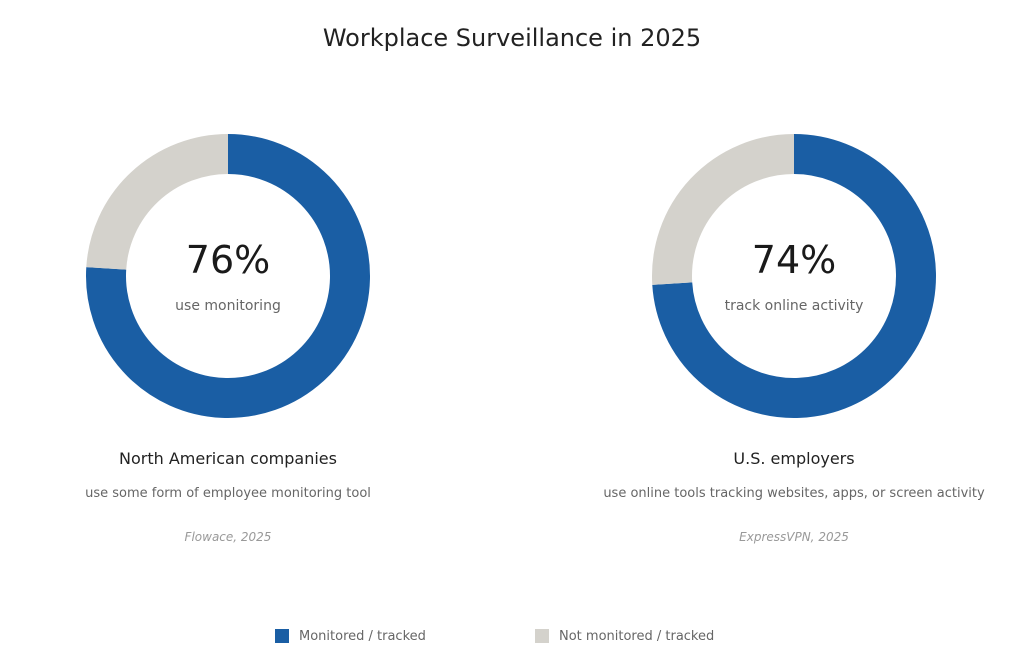 This screenshot has height=672, width=1024. What do you see at coordinates (228, 306) in the screenshot?
I see `donut-center-label: use monitoring` at bounding box center [228, 306].